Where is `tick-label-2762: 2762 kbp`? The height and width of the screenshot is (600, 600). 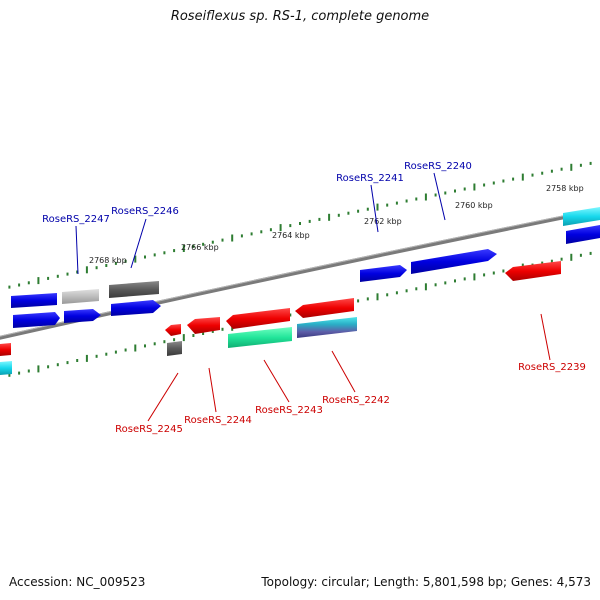
tick-label-2762: 2762 kbp is located at coordinates (383, 221).